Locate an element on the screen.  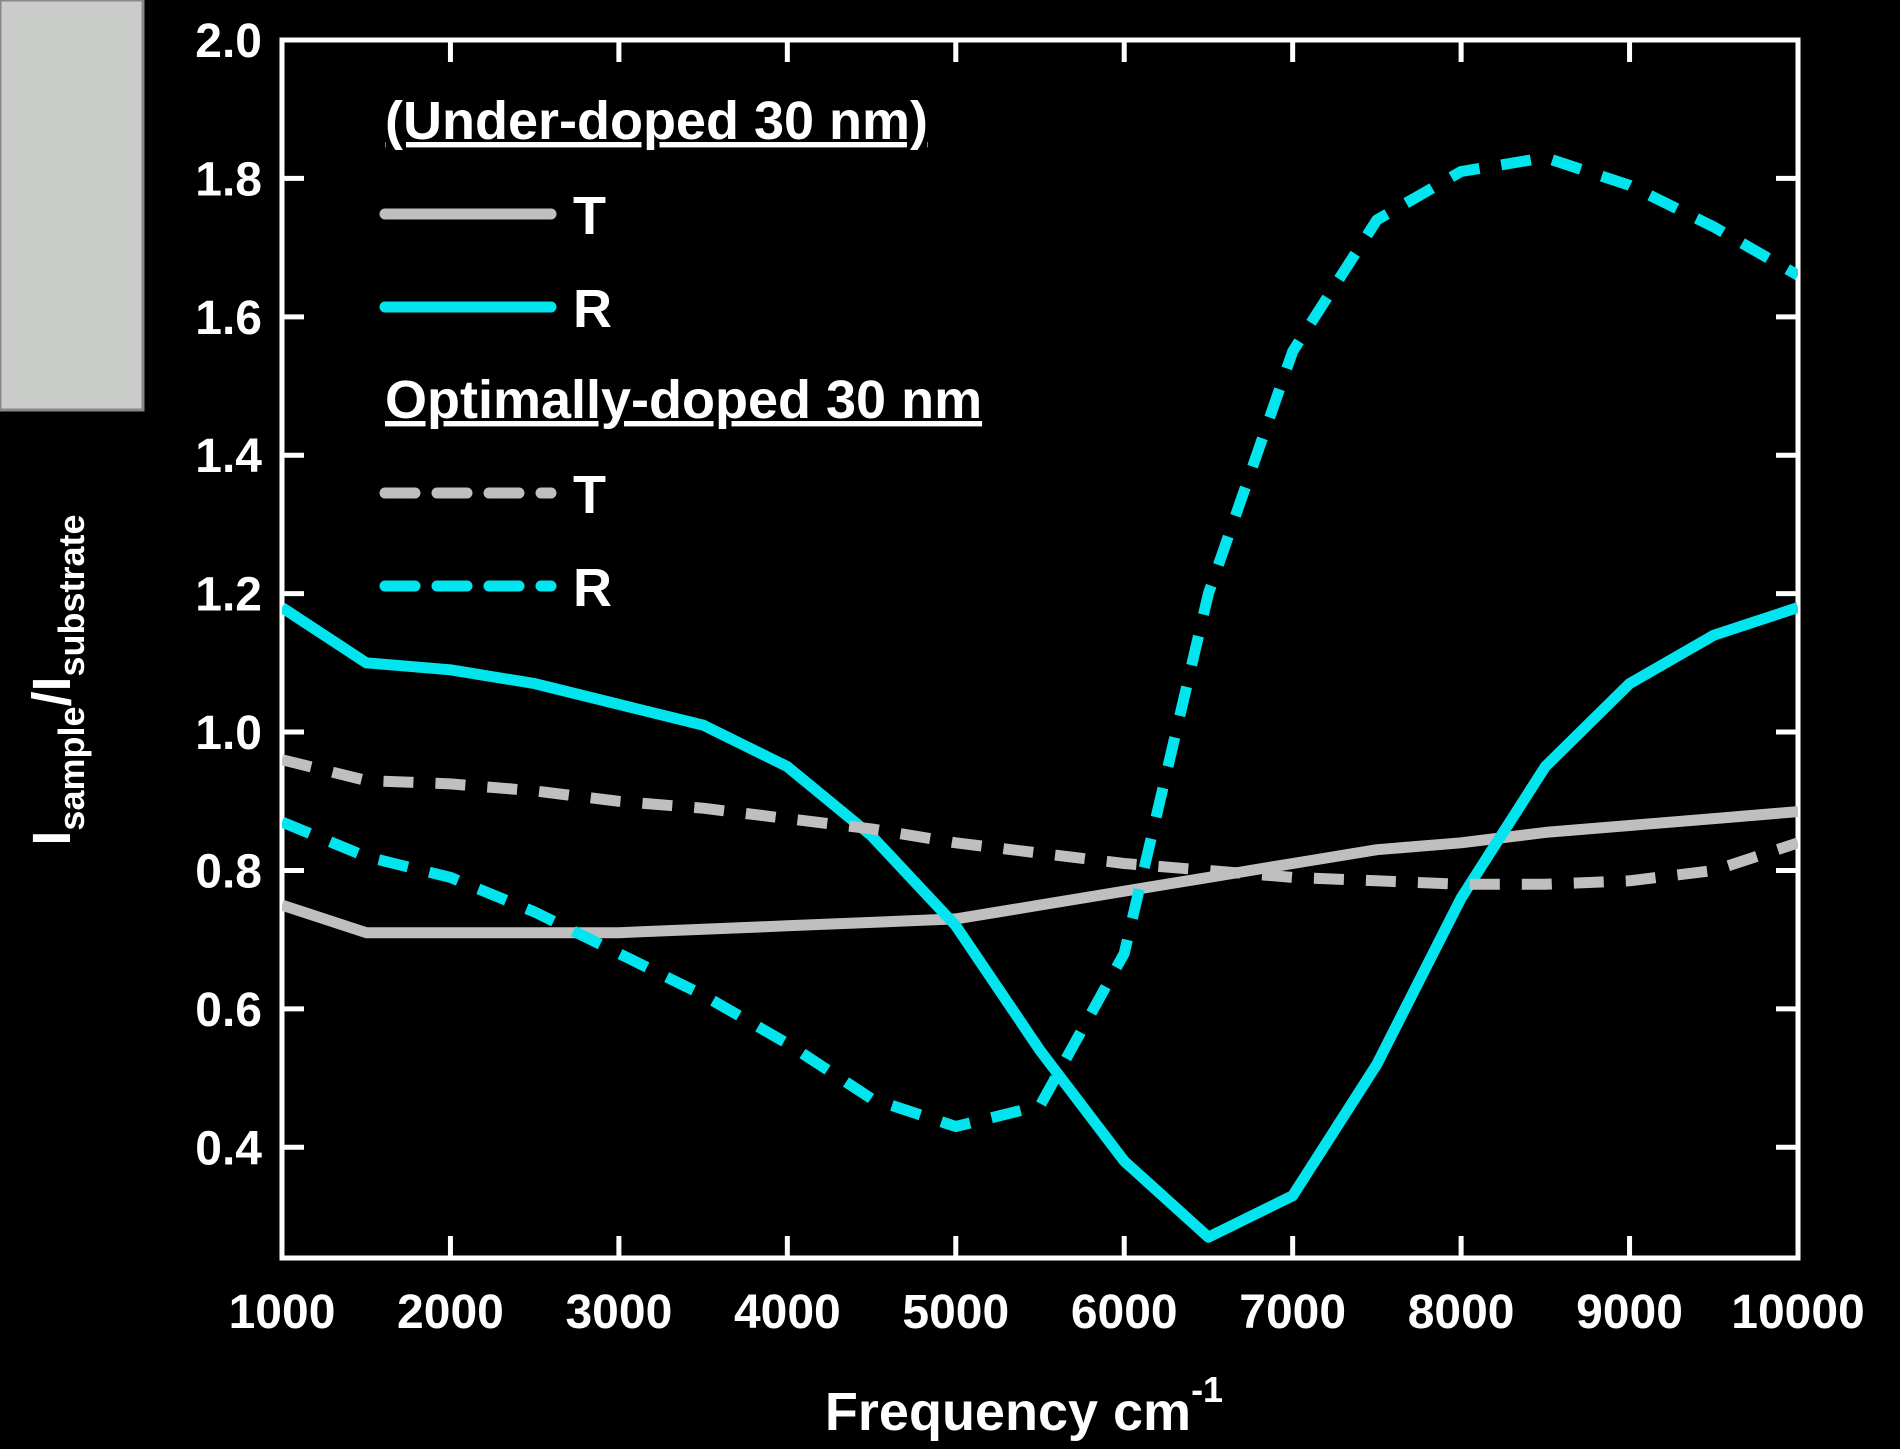
y-label-sub: substrate is located at coordinates (71, 595).